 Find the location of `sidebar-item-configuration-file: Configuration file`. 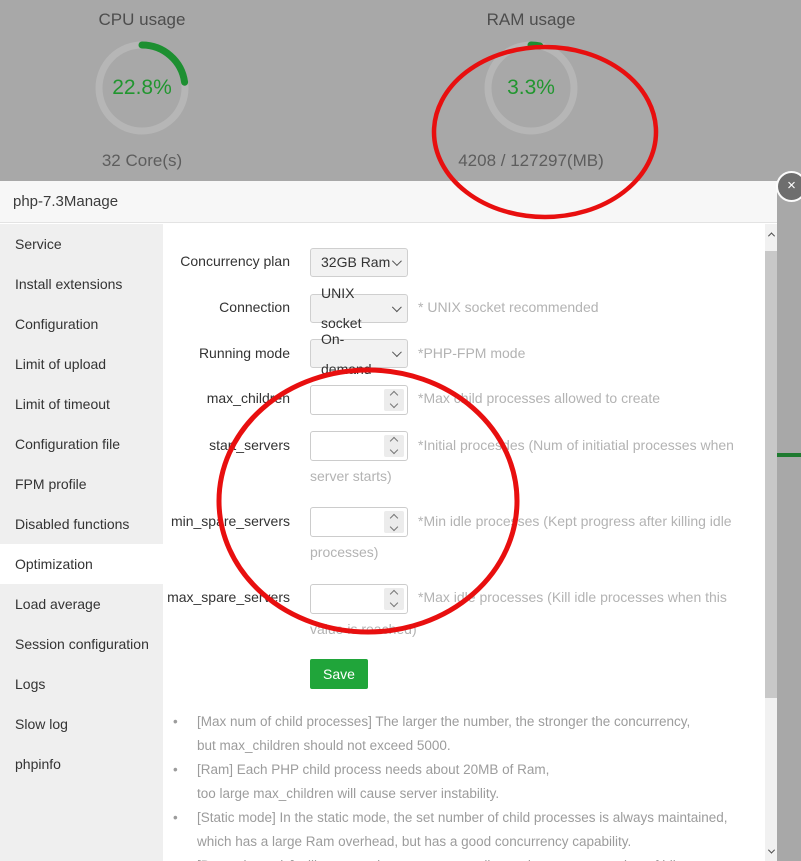

sidebar-item-configuration-file: Configuration file is located at coordinates (68, 444).